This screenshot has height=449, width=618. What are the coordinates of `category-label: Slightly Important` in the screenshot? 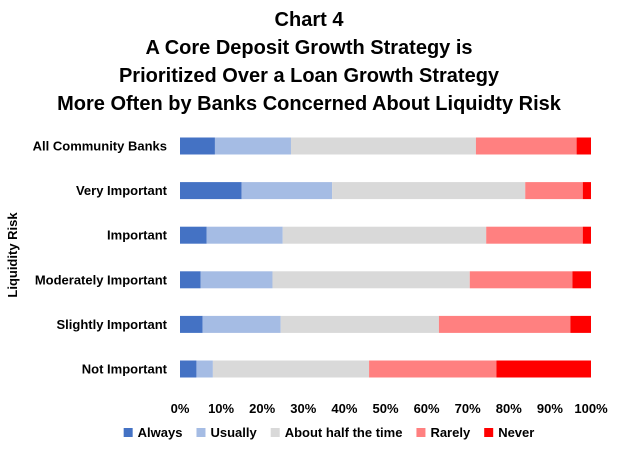 It's located at (112, 324).